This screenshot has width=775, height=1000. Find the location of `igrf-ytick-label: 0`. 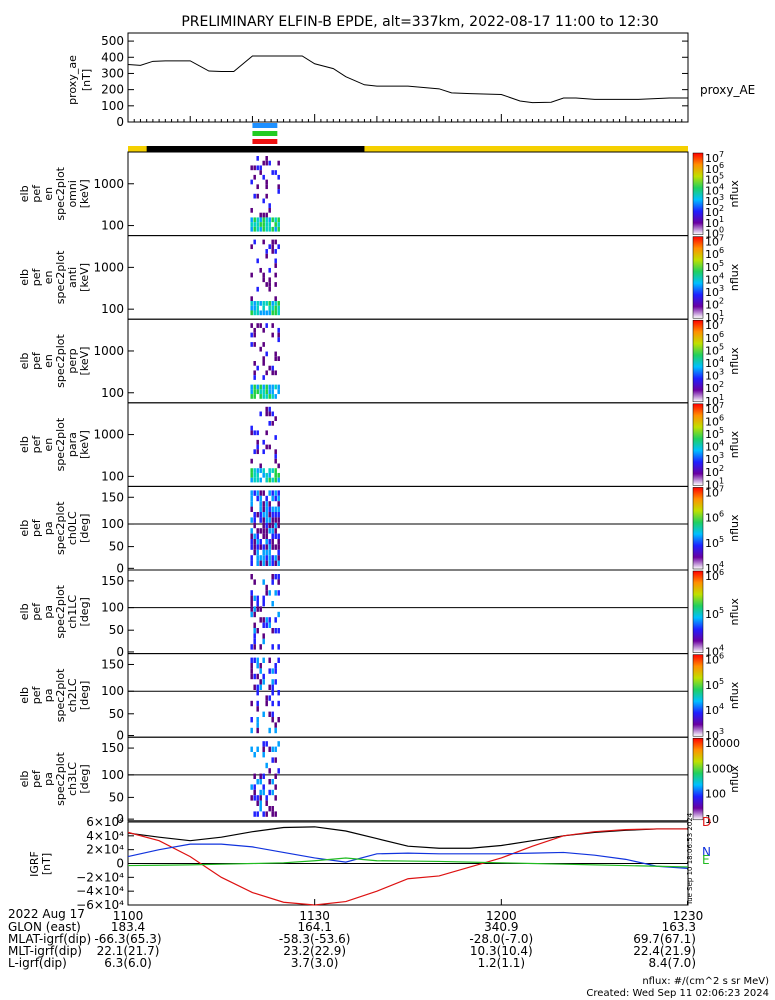

igrf-ytick-label: 0 is located at coordinates (120, 864).